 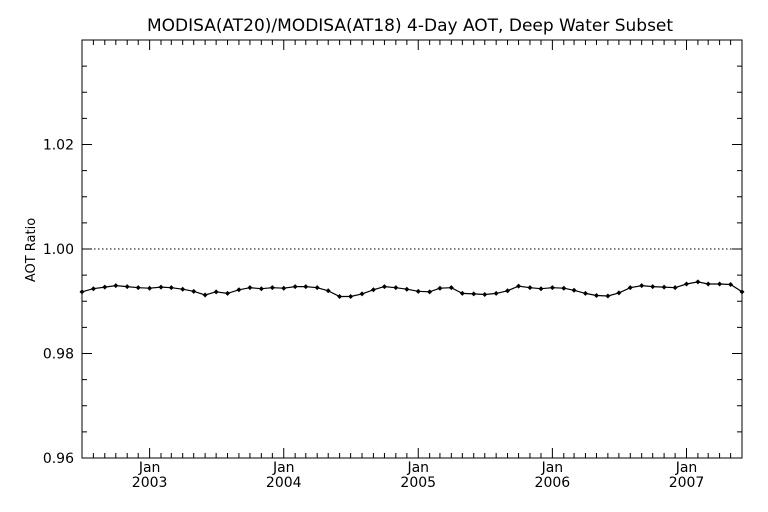 I want to click on y-tick-label: 1.00, so click(x=58, y=250).